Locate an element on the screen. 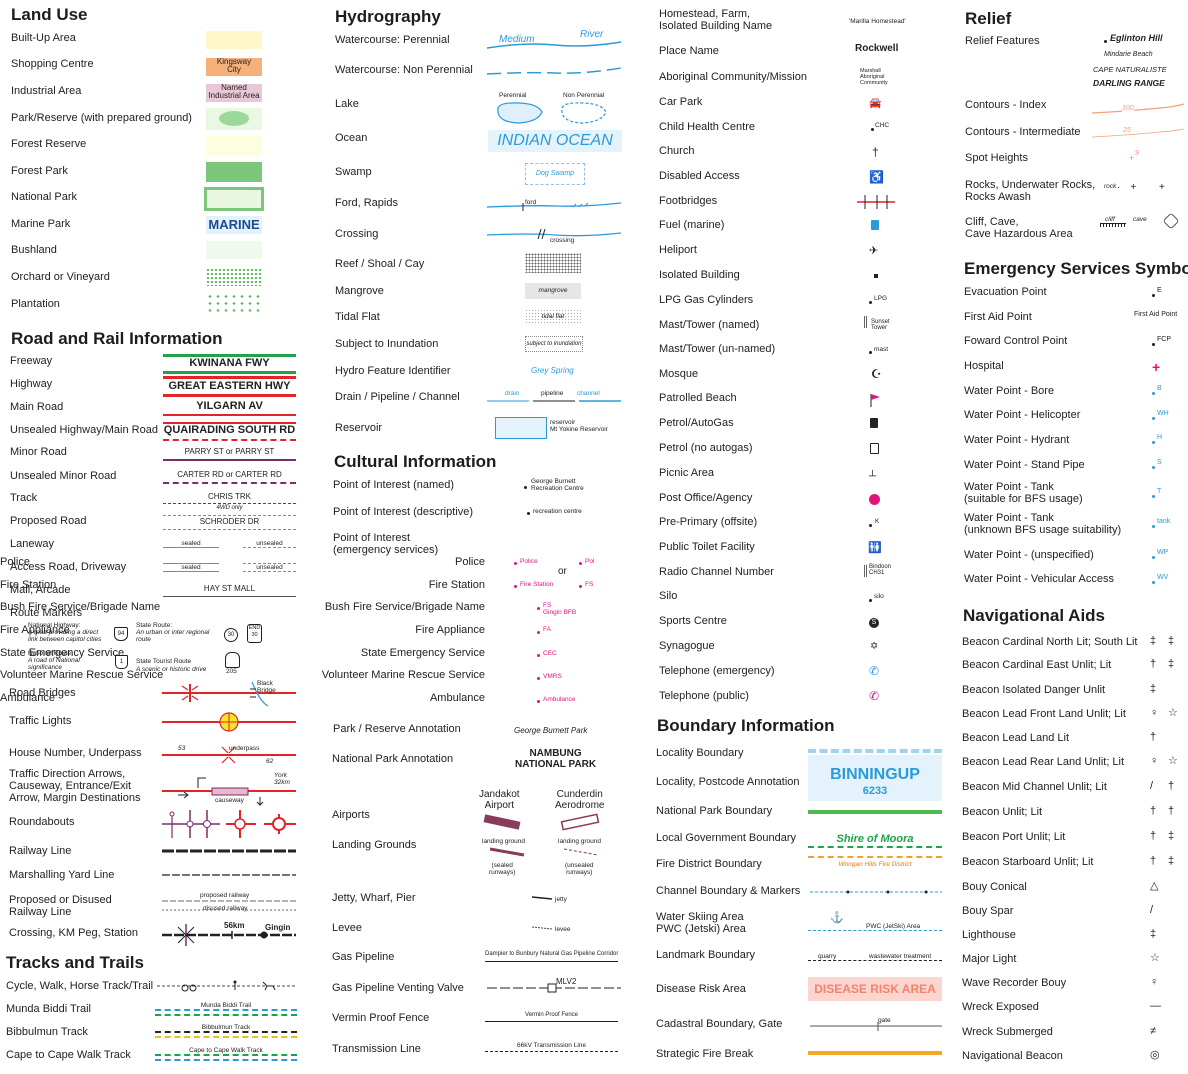 Image resolution: width=1188 pixels, height=1074 pixels. pl-label-11: LPG Gas Cylinders is located at coordinates (706, 300).